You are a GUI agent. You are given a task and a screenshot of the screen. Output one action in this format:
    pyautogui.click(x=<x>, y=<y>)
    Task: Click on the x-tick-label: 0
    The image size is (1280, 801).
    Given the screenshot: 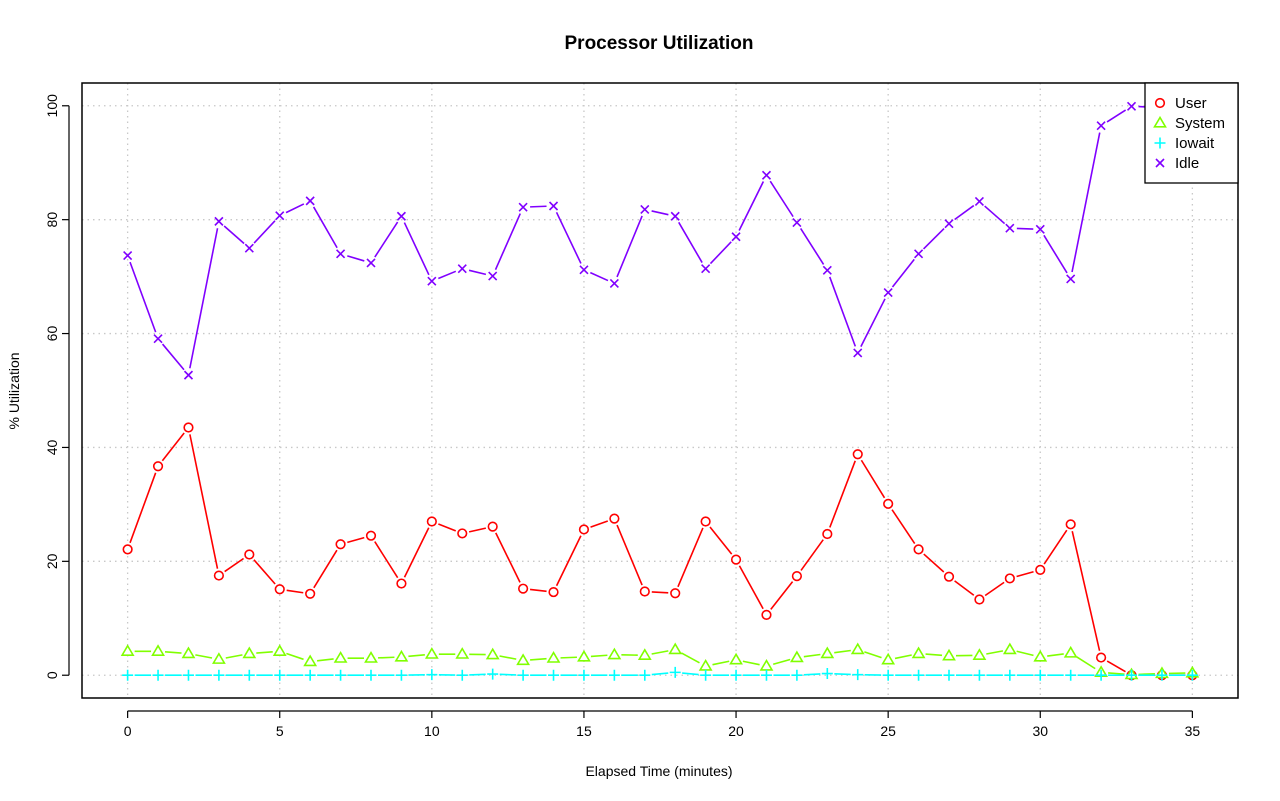 What is the action you would take?
    pyautogui.click(x=128, y=731)
    